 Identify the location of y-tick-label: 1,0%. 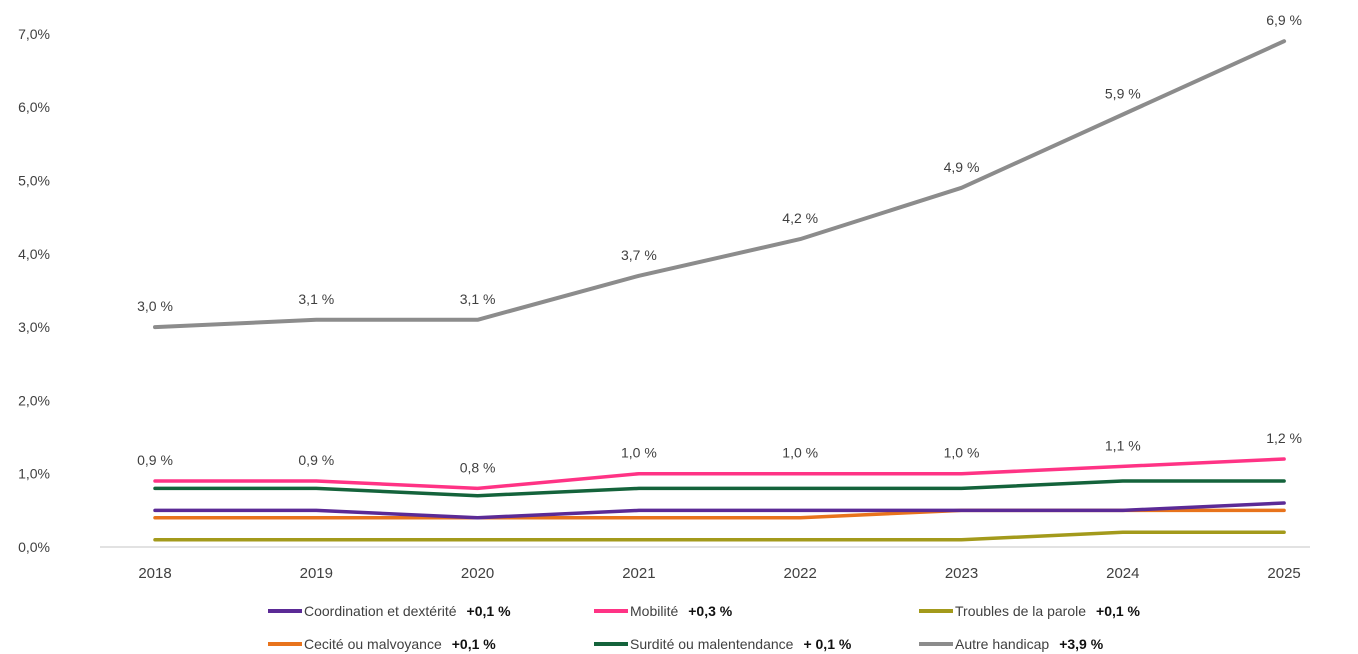
(34, 474).